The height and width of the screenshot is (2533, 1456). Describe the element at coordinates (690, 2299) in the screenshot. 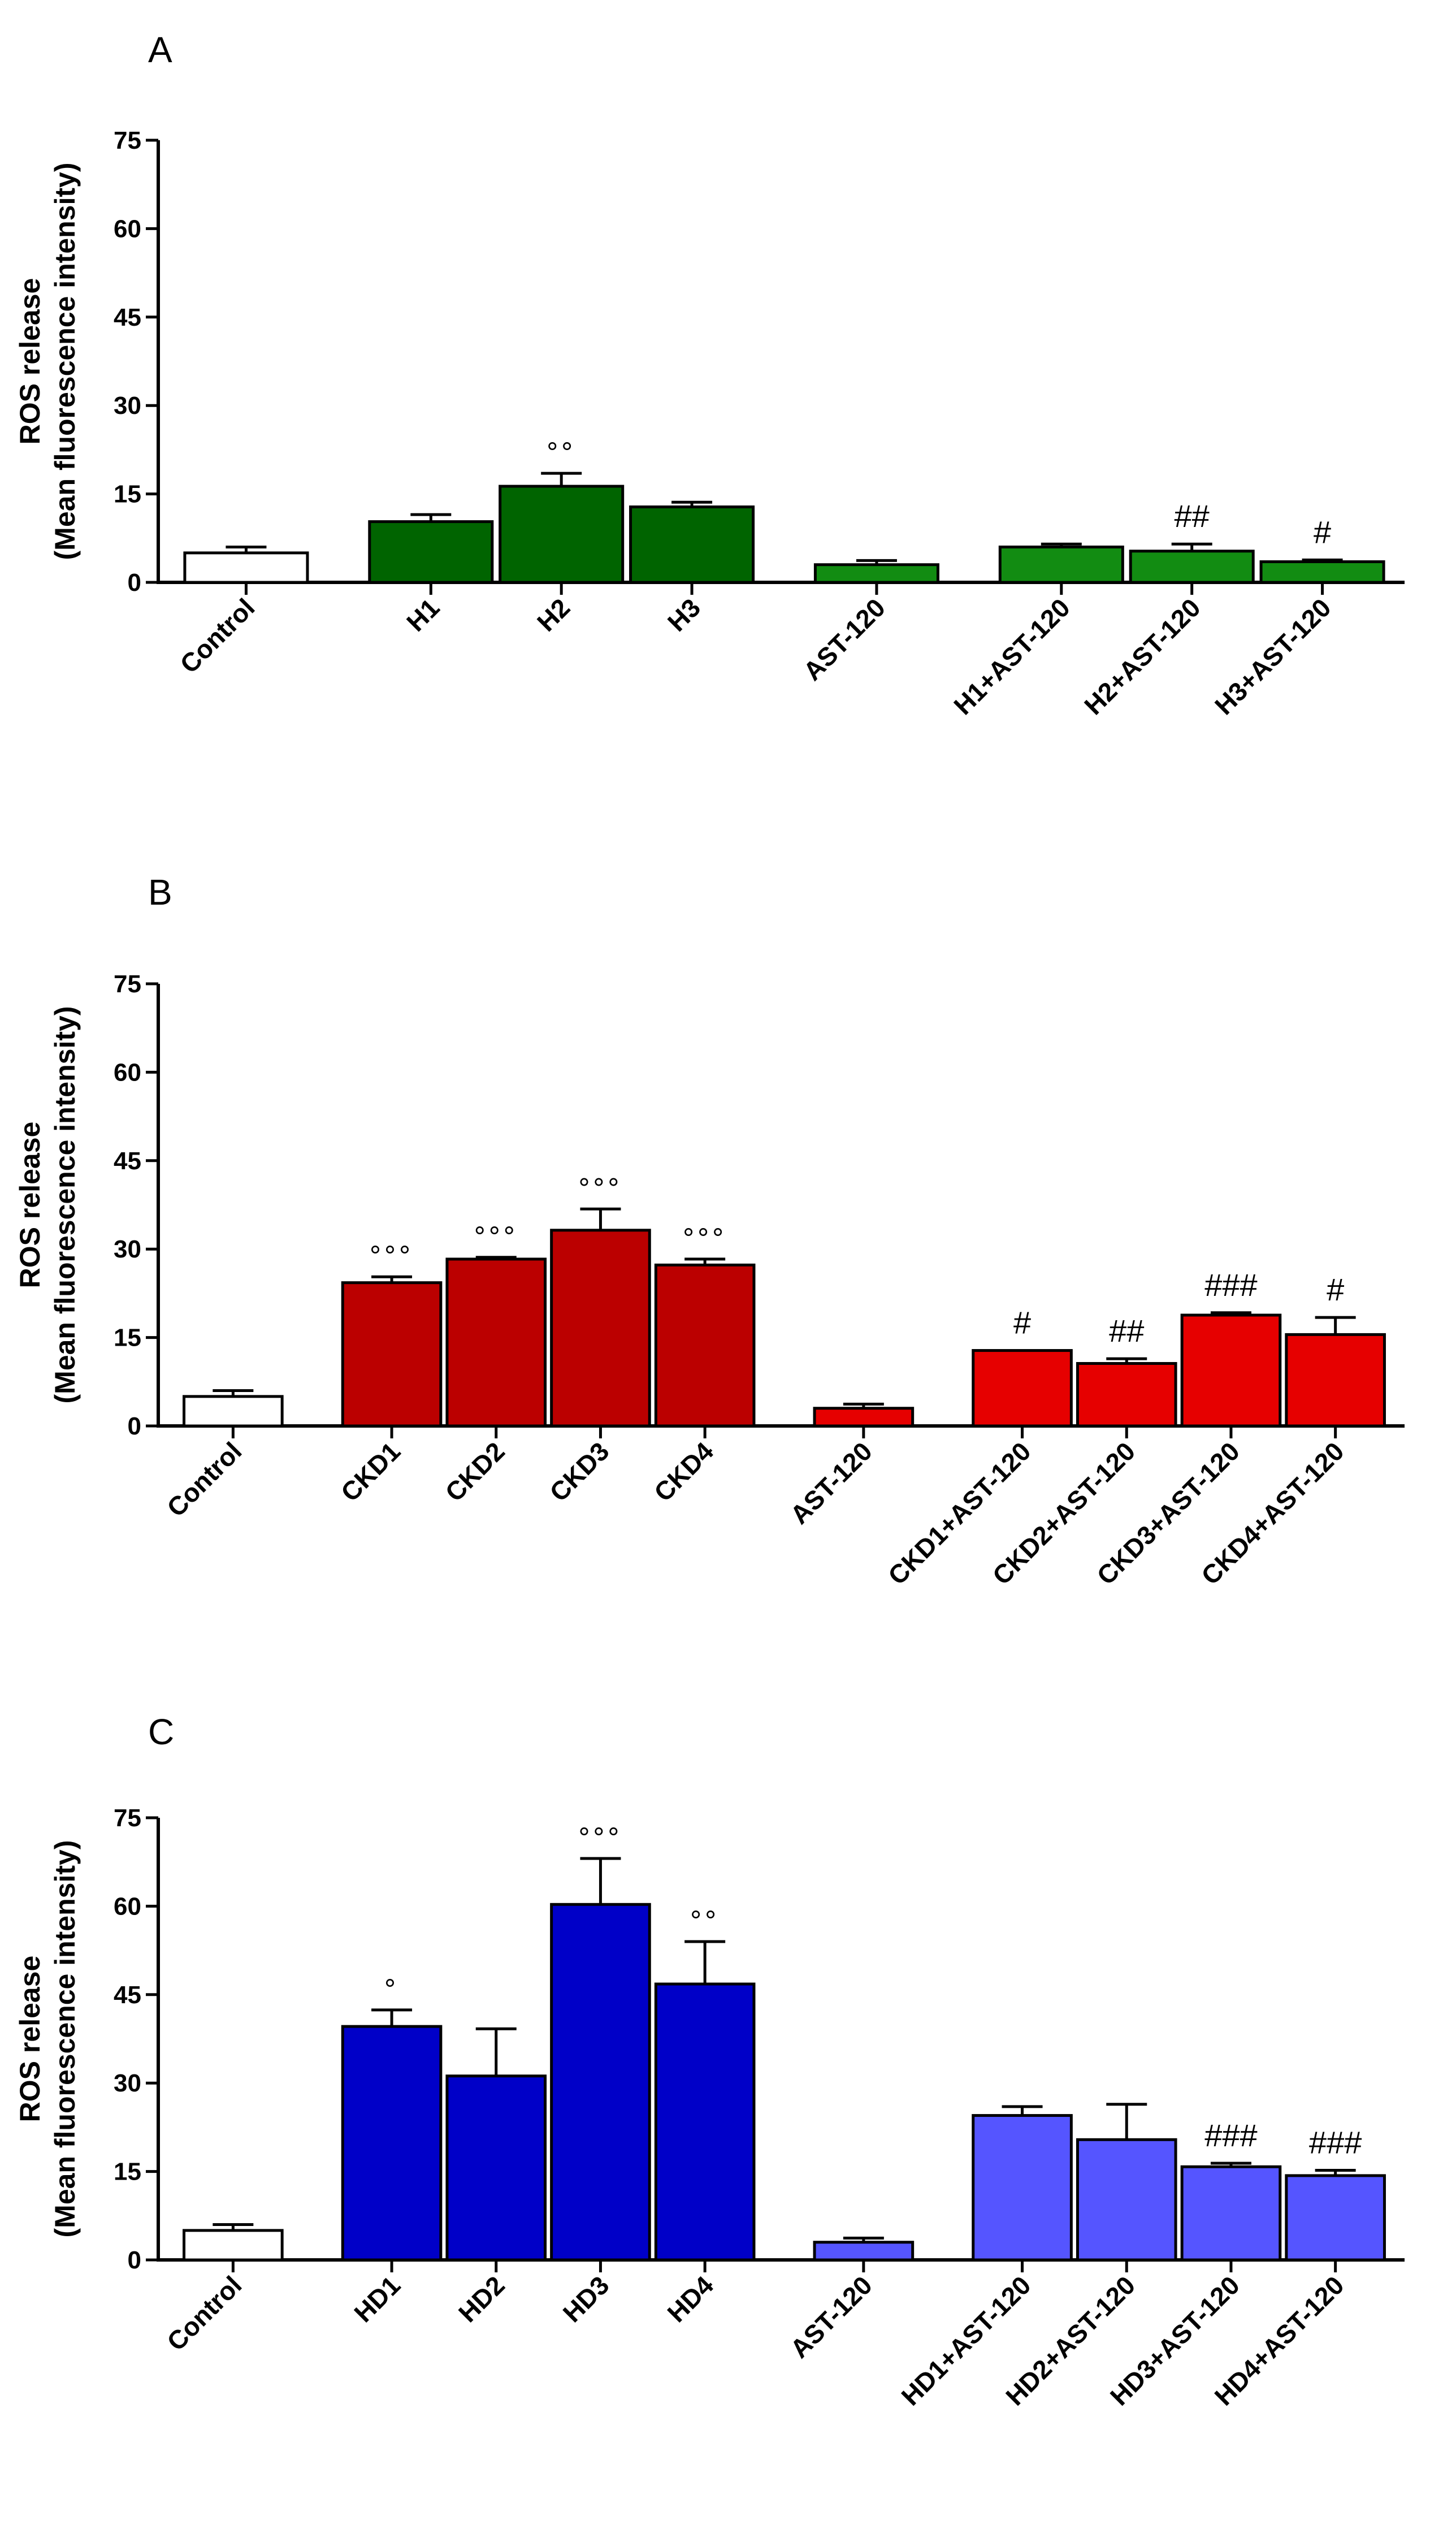

I see `category-label: HD4` at that location.